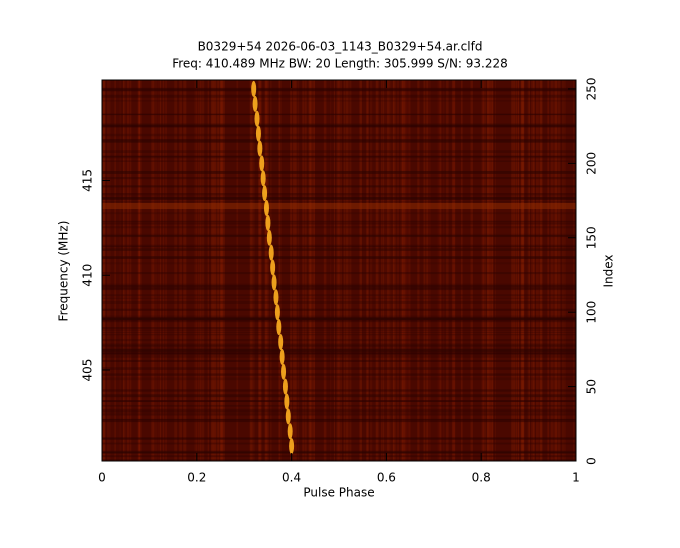 The image size is (680, 548). What do you see at coordinates (102, 478) in the screenshot?
I see `x-tick-label: 0` at bounding box center [102, 478].